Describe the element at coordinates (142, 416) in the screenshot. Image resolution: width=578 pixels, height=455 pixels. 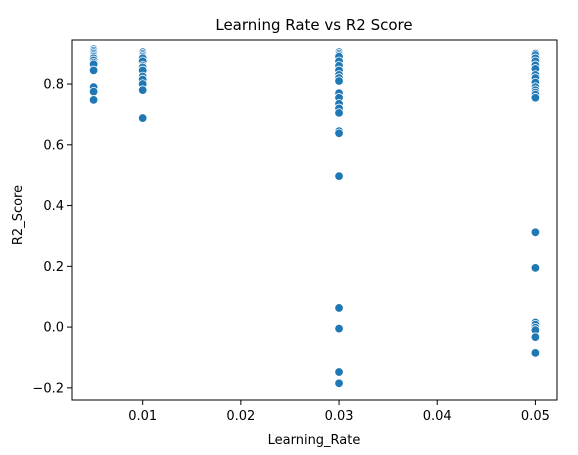
I see `x-tick-label: 0.01` at that location.